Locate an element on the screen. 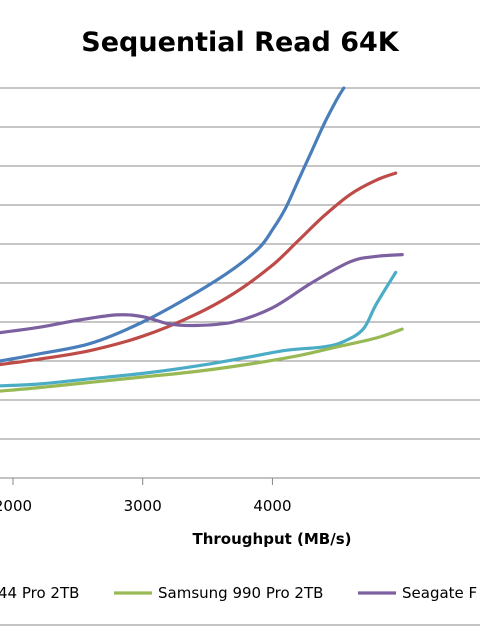 This screenshot has width=480, height=627. legend-label: Seagate F is located at coordinates (439, 593).